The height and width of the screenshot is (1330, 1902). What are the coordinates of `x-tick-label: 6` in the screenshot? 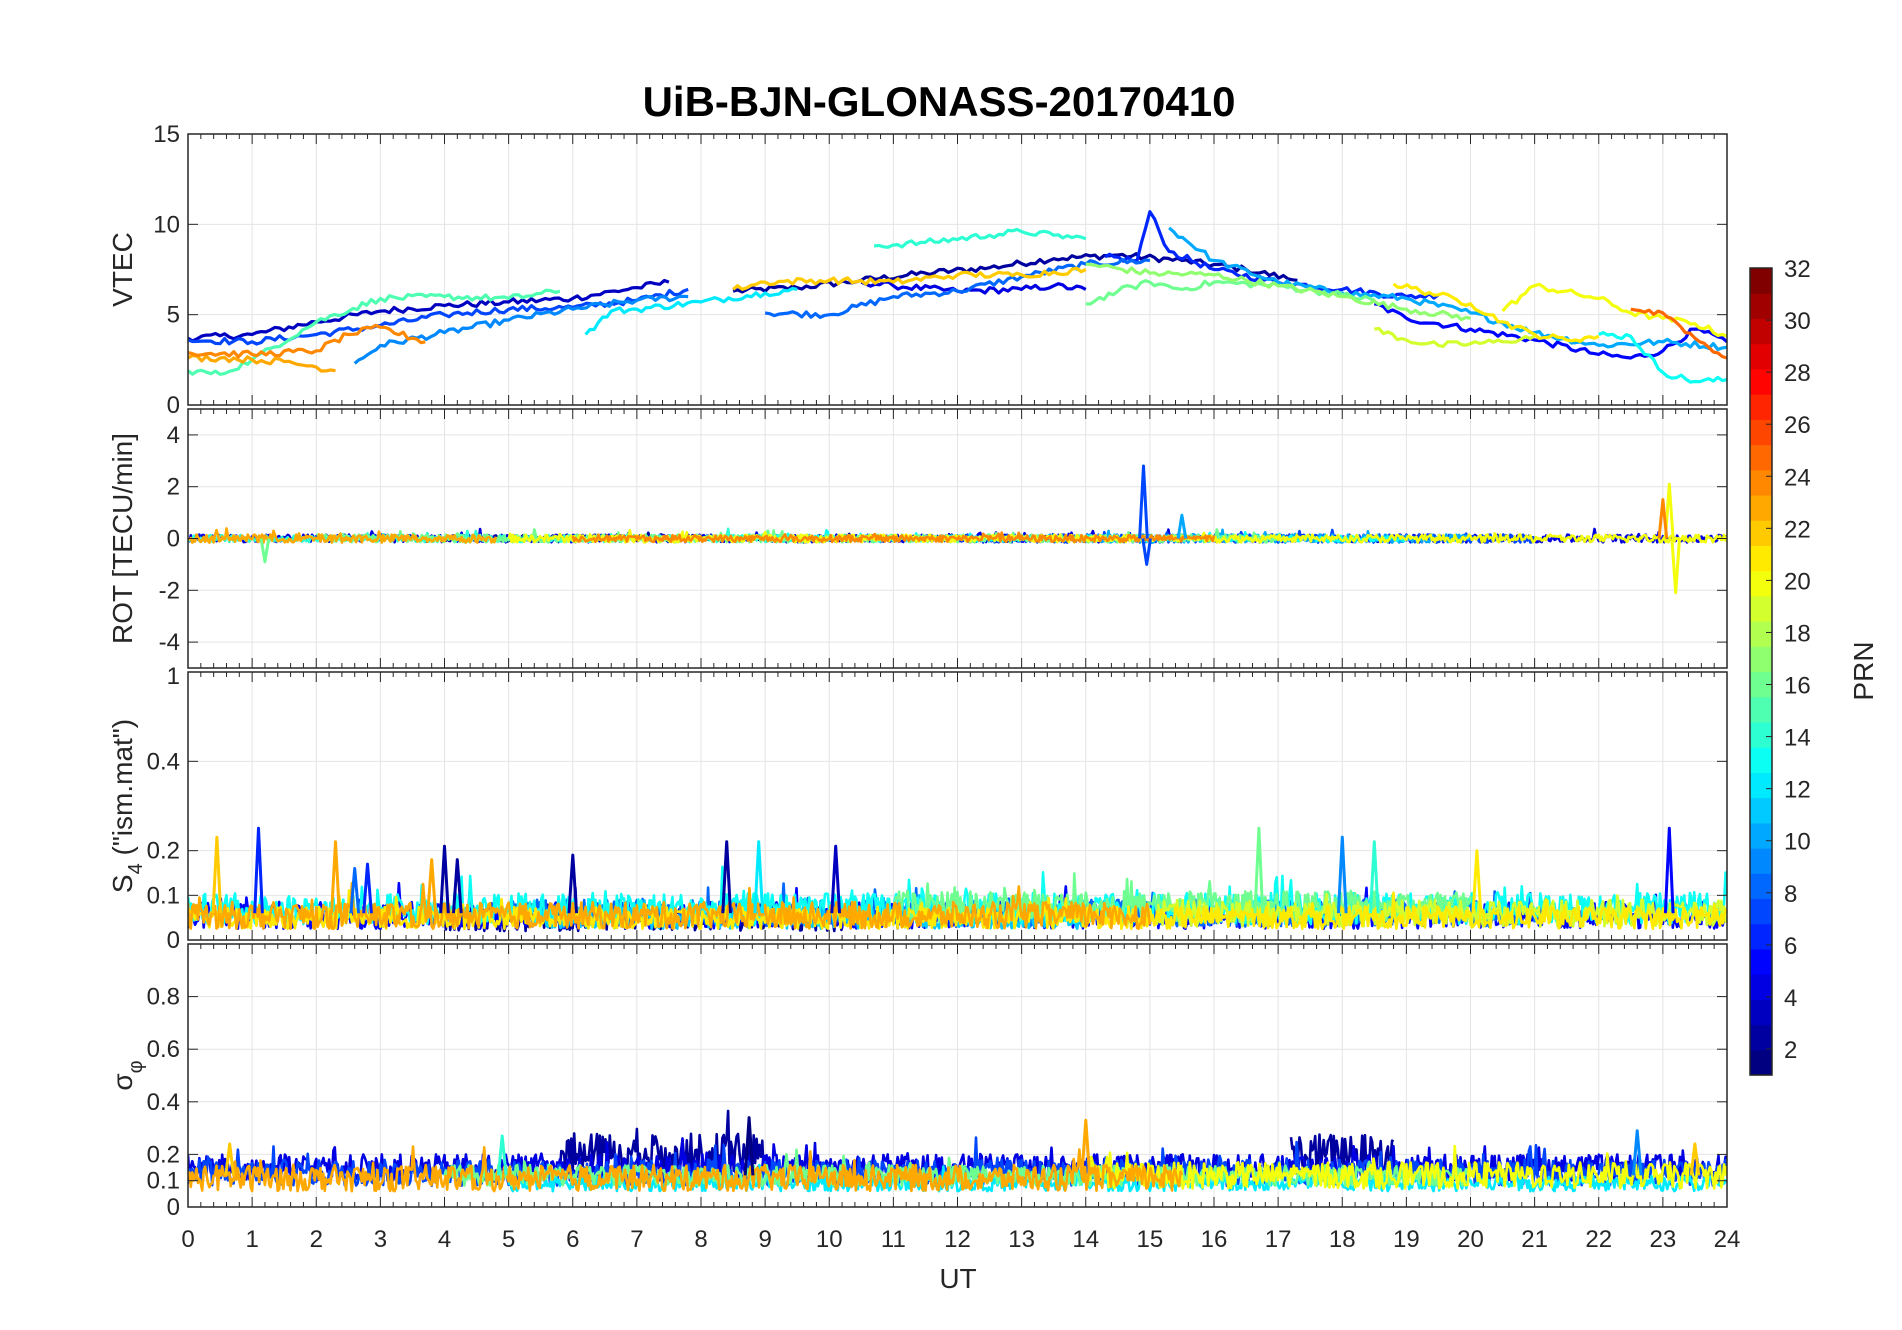 It's located at (572, 1239).